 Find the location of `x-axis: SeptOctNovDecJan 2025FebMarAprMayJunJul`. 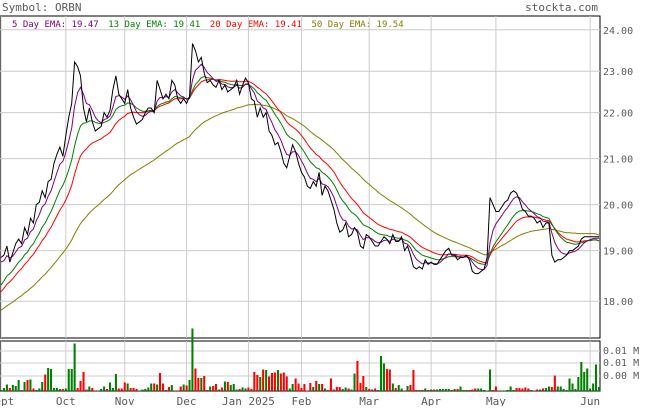

x-axis: SeptOctNovDecJan 2025FebMarAprMayJunJul is located at coordinates (300, 401).